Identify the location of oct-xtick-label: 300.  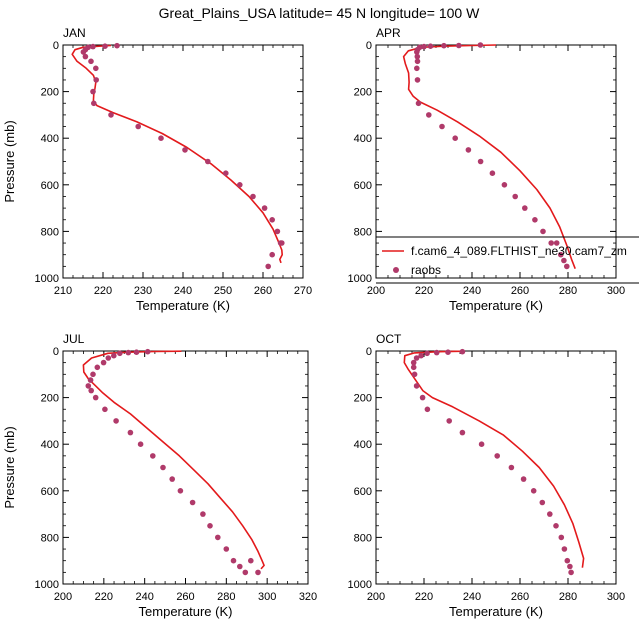
(616, 597).